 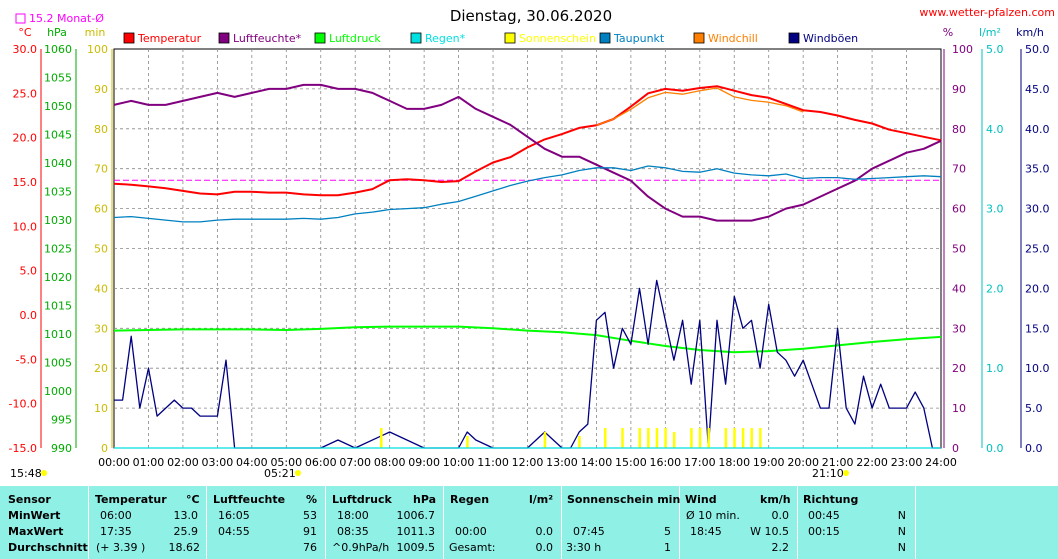 What do you see at coordinates (831, 499) in the screenshot?
I see `header-dir: Richtung` at bounding box center [831, 499].